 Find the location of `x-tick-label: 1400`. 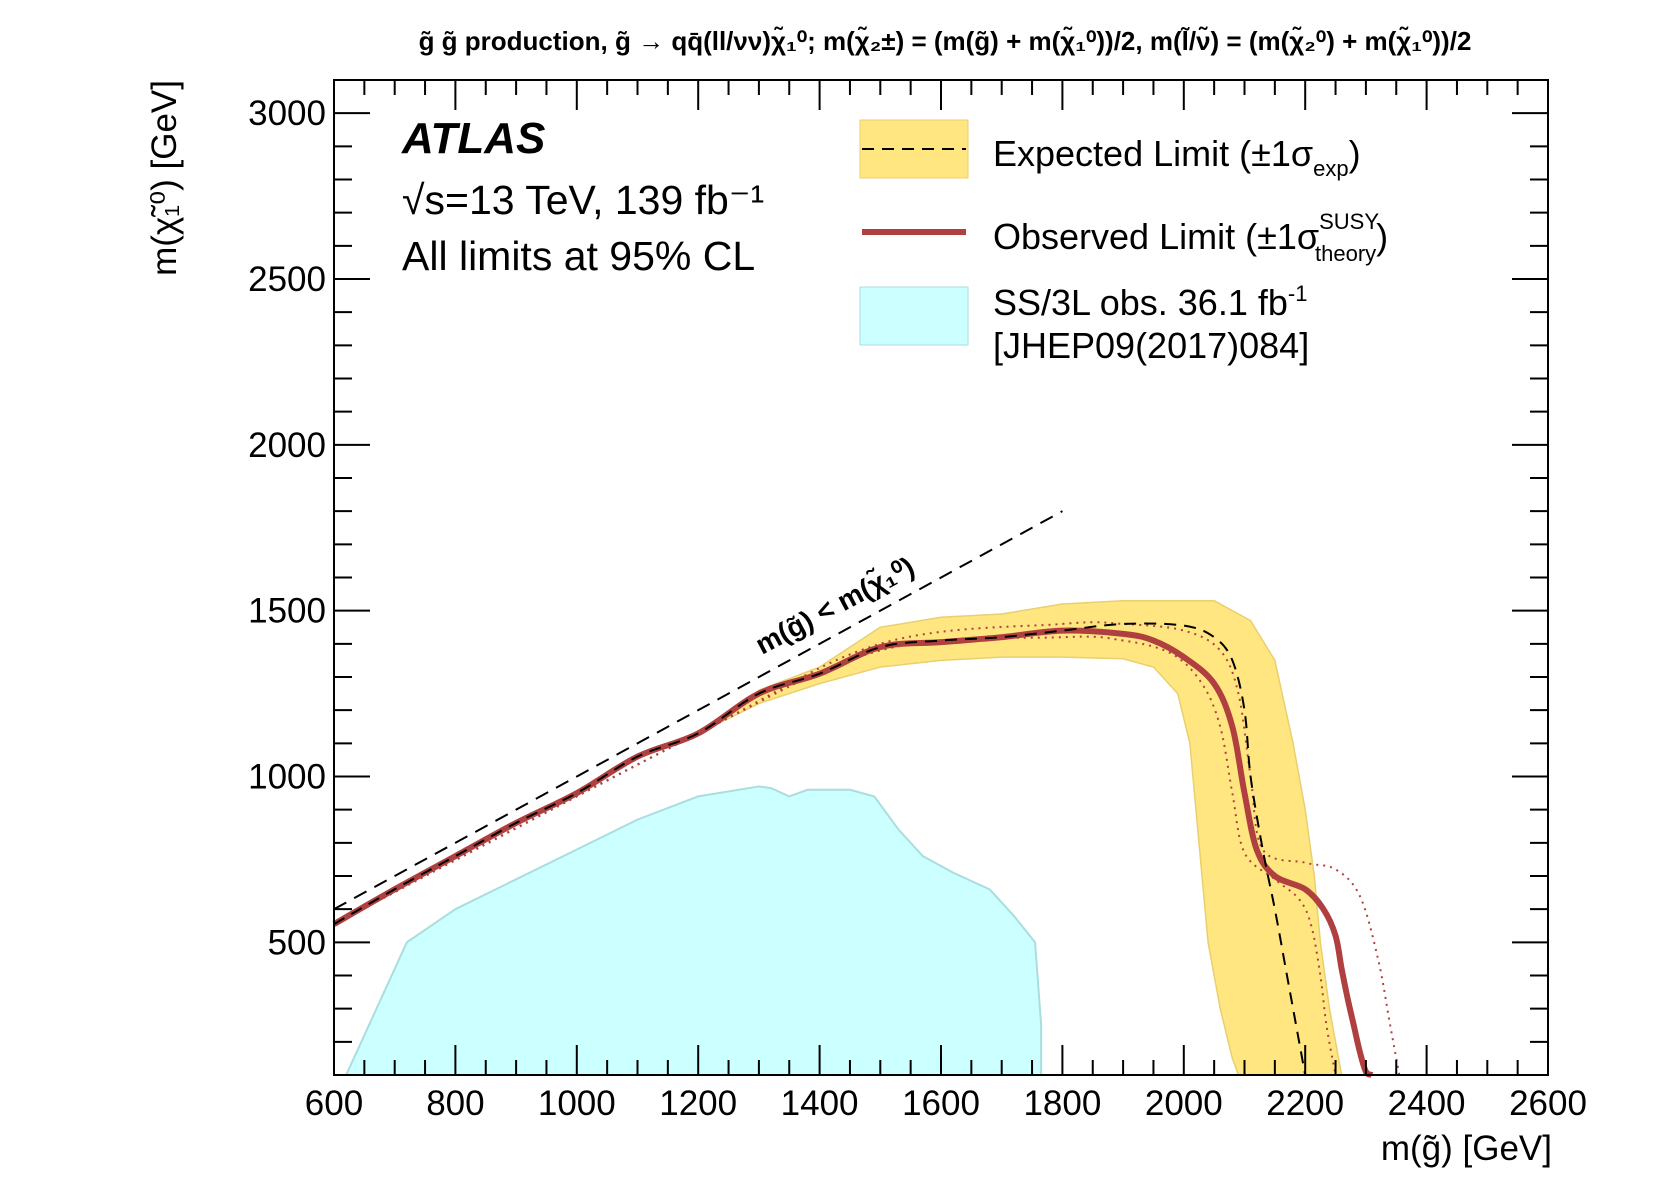

x-tick-label: 1400 is located at coordinates (820, 1103).